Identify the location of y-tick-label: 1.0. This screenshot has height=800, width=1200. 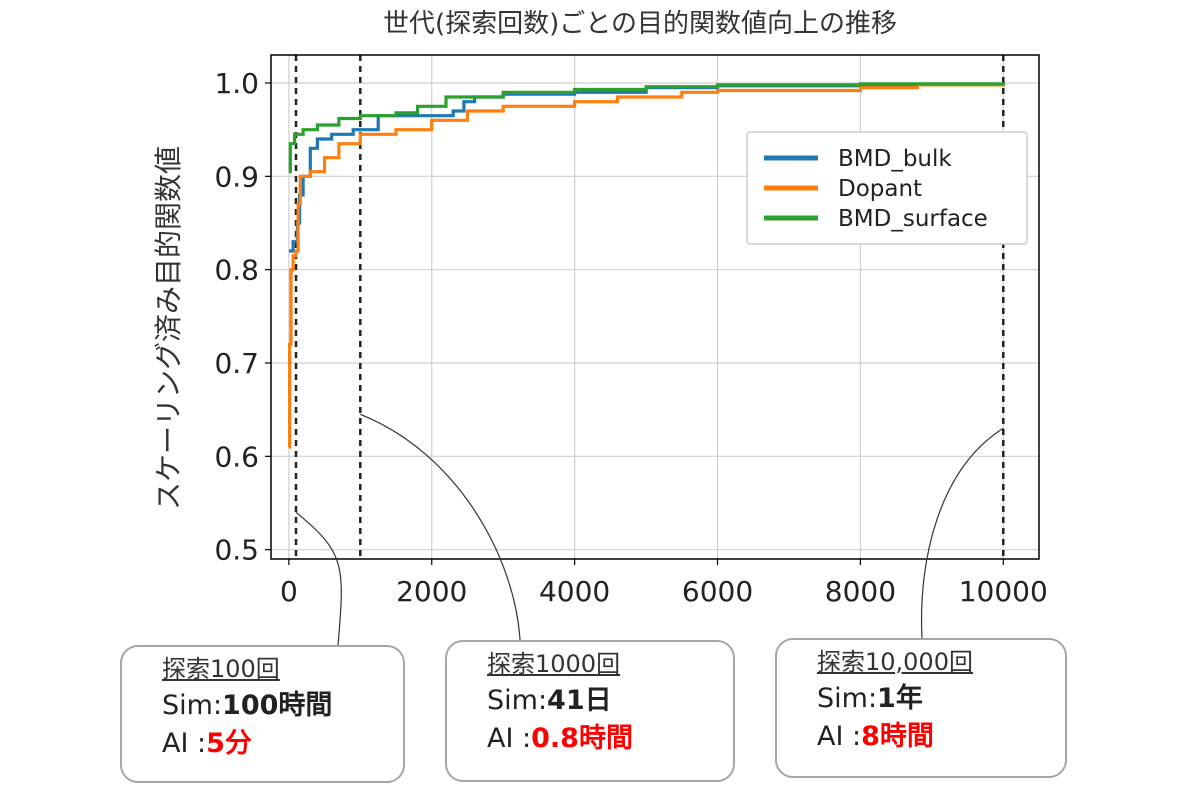
(236, 83).